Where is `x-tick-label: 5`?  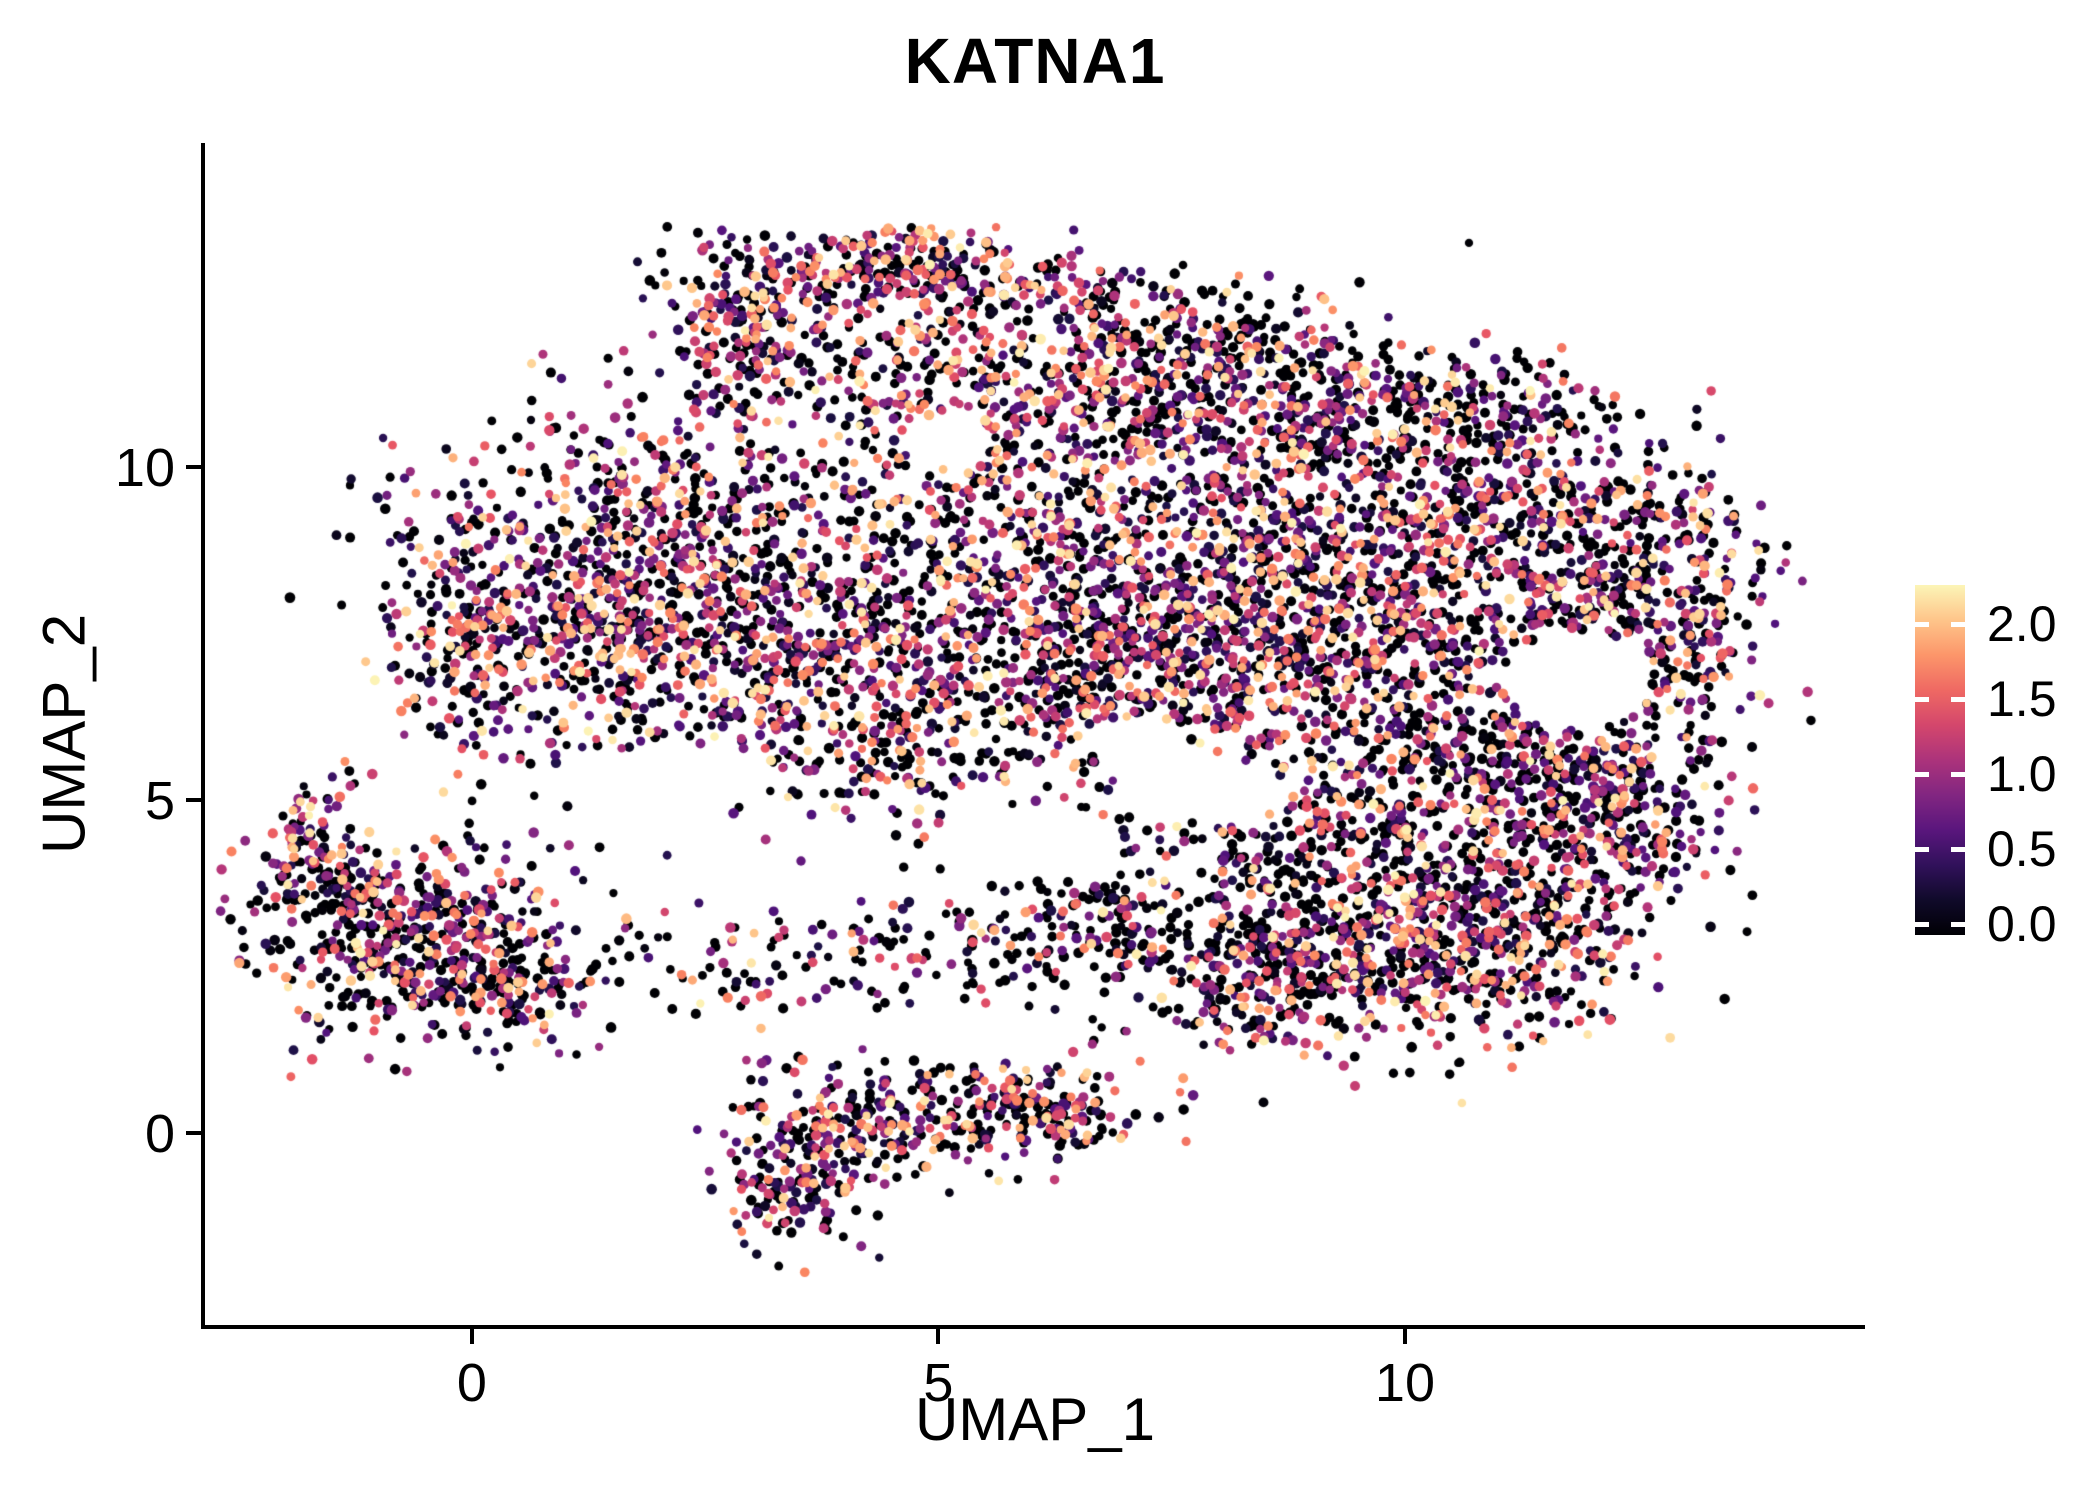
x-tick-label: 5 is located at coordinates (938, 1383).